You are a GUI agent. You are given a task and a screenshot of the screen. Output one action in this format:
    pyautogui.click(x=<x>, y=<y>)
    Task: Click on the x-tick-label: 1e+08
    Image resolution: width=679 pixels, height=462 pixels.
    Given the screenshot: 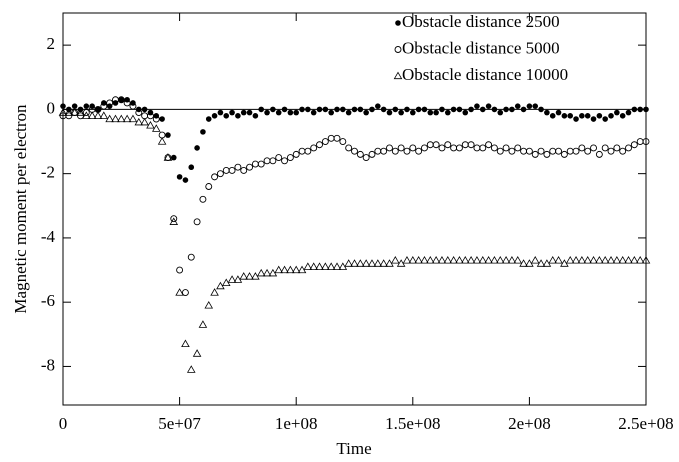 What is the action you would take?
    pyautogui.click(x=296, y=423)
    